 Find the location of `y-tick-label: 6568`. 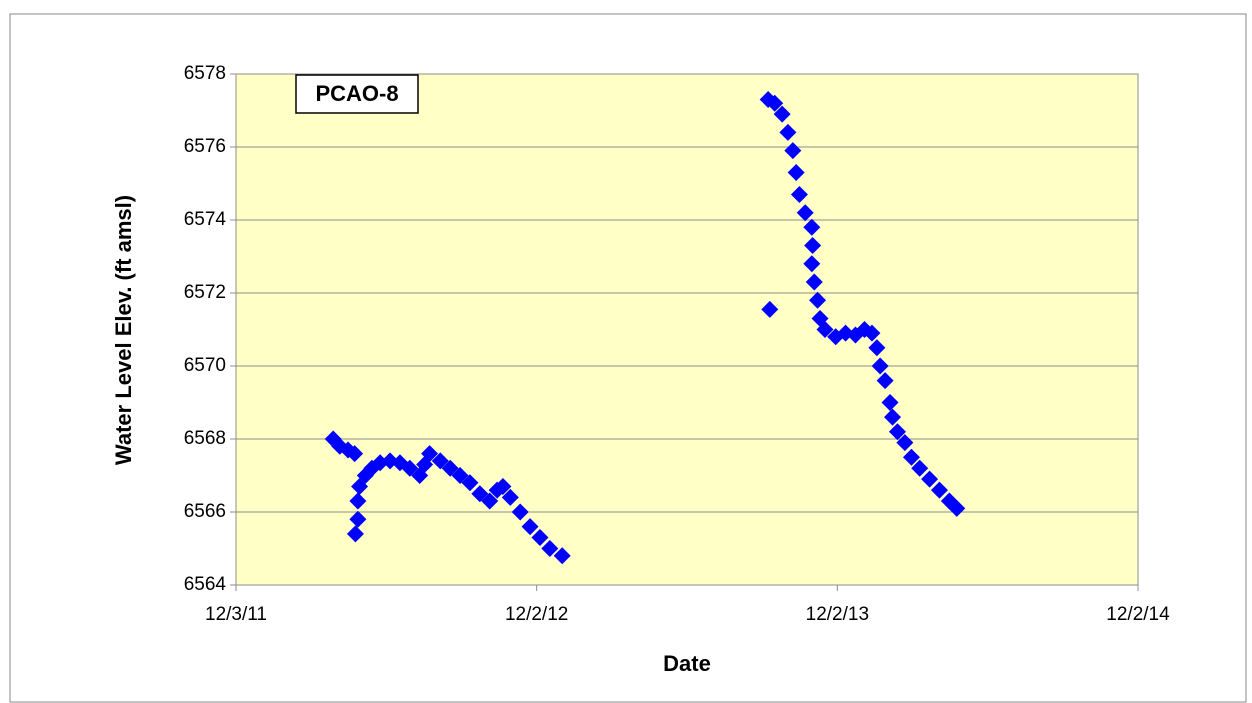

y-tick-label: 6568 is located at coordinates (205, 438).